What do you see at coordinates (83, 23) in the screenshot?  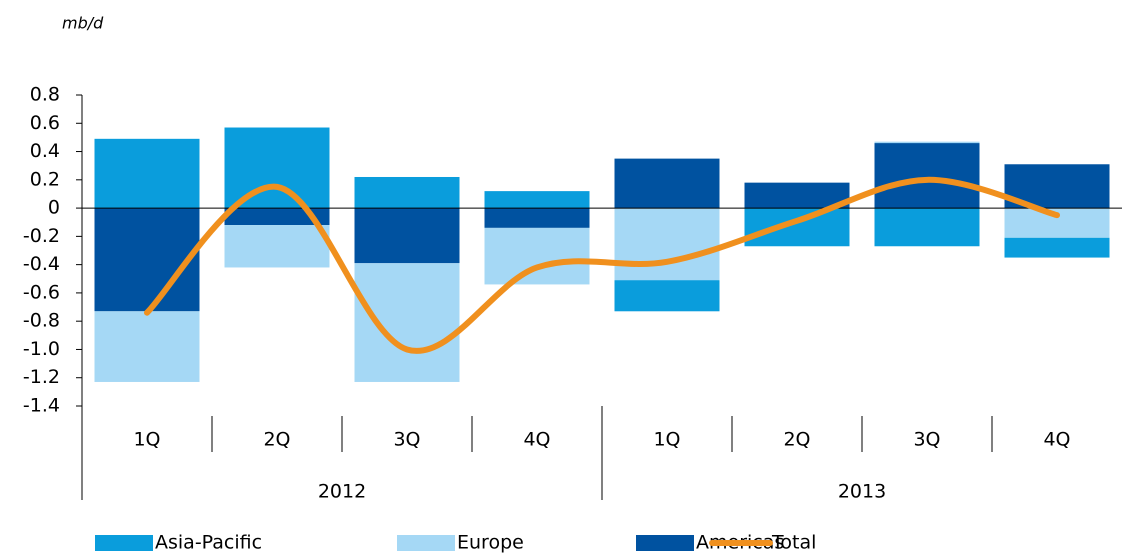 I see `unit-label: mb/d` at bounding box center [83, 23].